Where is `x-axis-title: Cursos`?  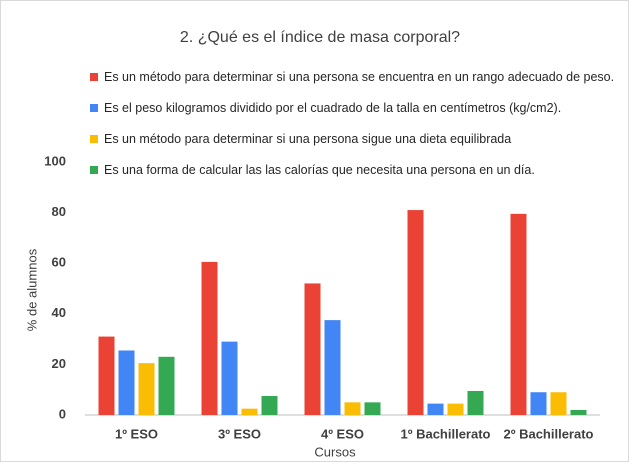 x-axis-title: Cursos is located at coordinates (335, 451).